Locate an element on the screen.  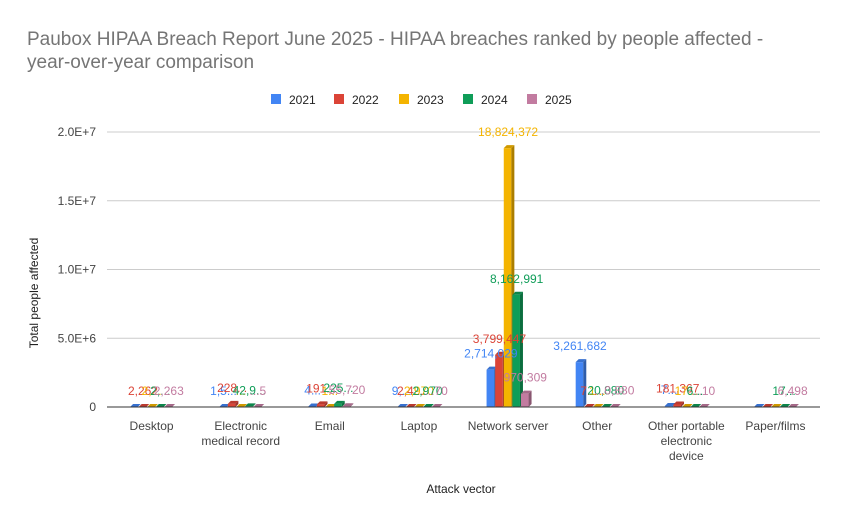
data-label-4-0: 2,714,029 is located at coordinates (491, 354).